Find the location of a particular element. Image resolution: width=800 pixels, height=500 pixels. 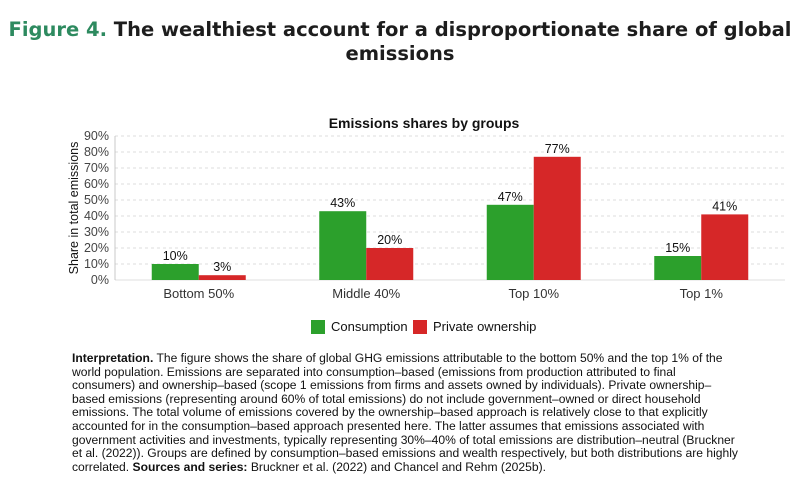

category-labels: Bottom 50% Middle 40% Top 10% Top 1% is located at coordinates (443, 293).